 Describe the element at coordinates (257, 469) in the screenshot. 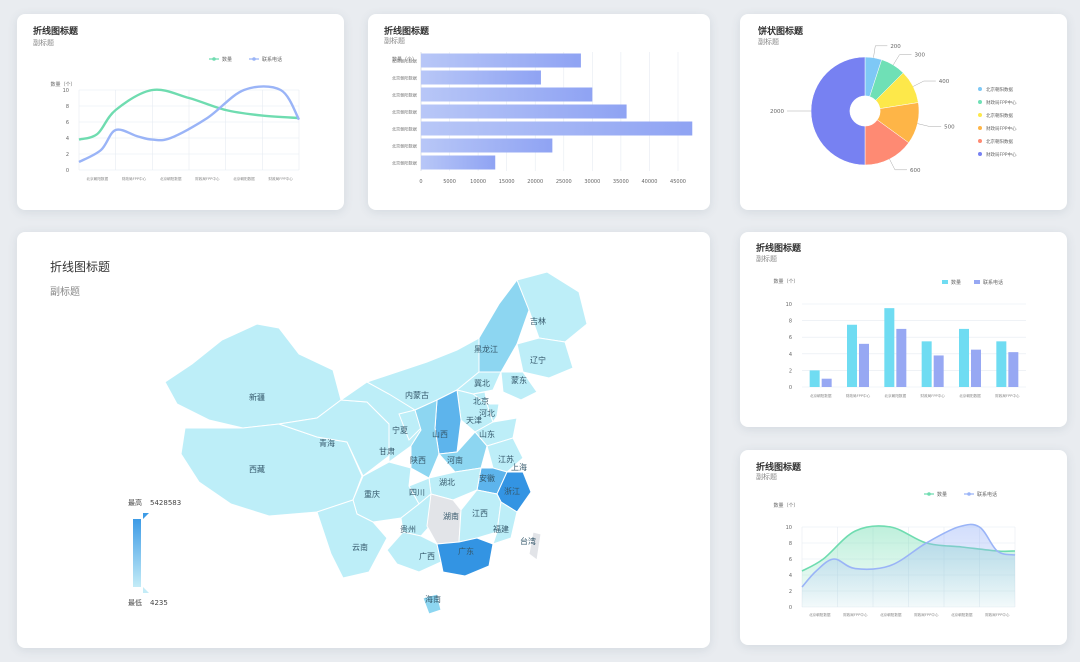

I see `region-label: 西藏` at that location.